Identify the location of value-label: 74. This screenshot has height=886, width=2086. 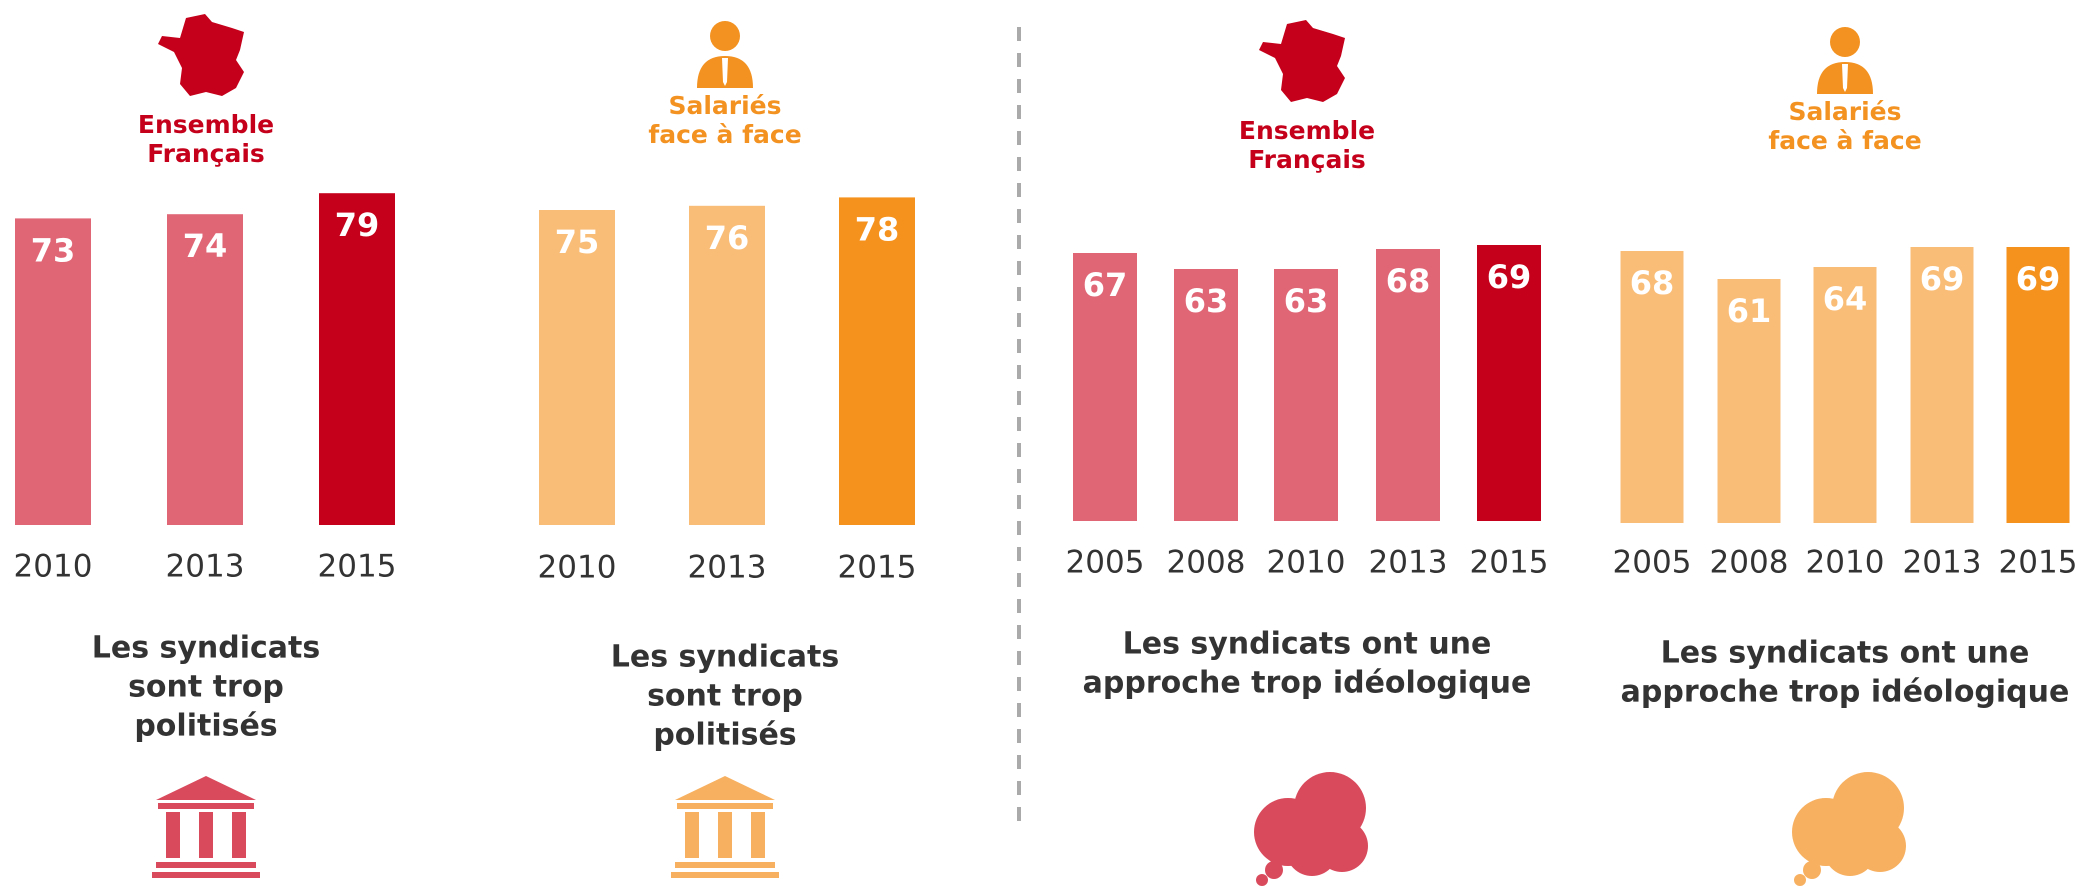
(205, 246).